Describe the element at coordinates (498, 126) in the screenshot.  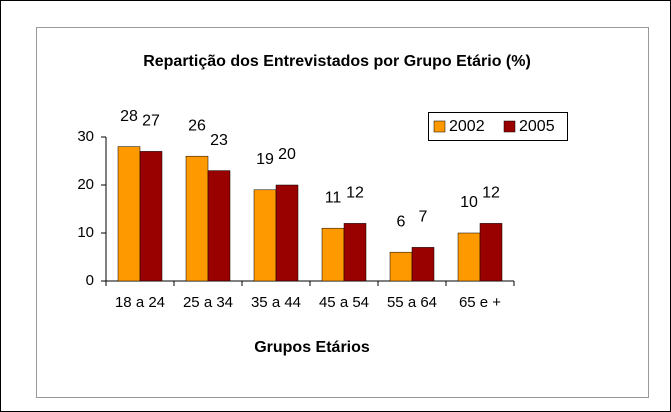
I see `legend-box` at that location.